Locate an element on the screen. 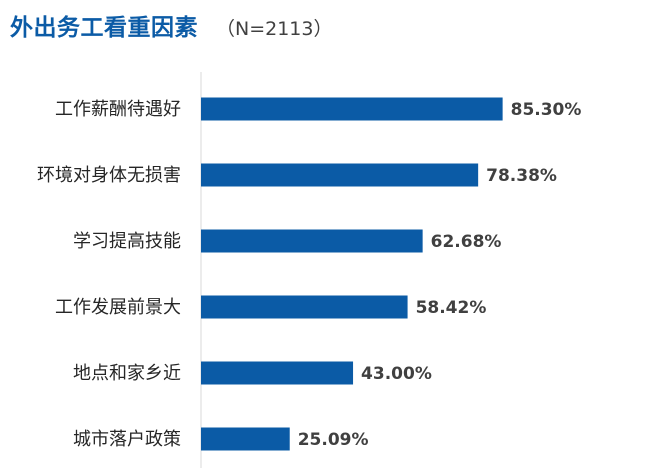  category-label: 地点和家乡近 is located at coordinates (127, 373).